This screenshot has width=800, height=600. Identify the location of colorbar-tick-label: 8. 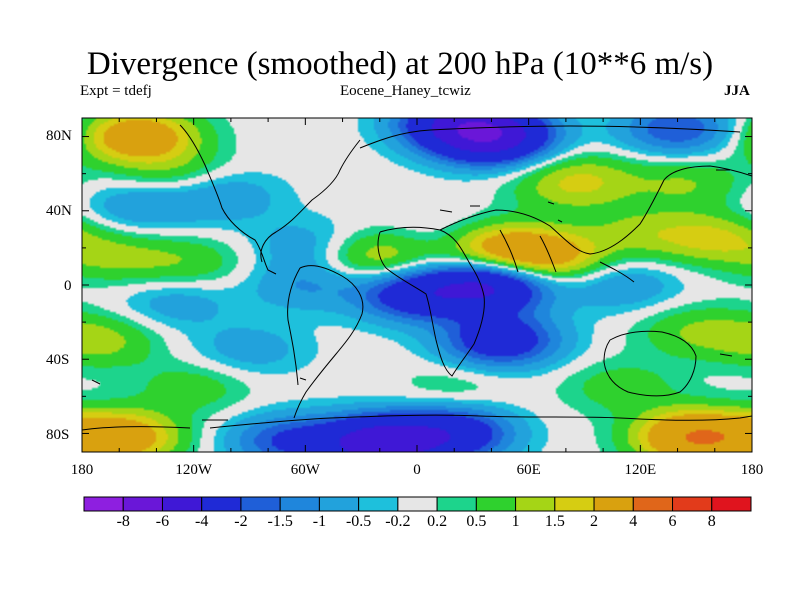
(711, 521).